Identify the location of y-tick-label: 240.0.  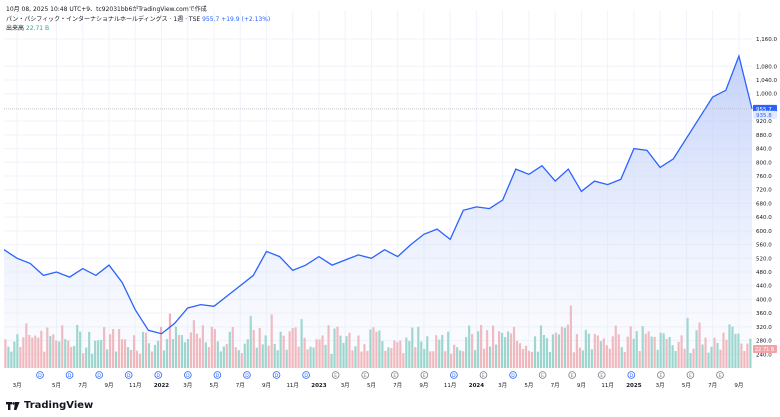
(764, 355).